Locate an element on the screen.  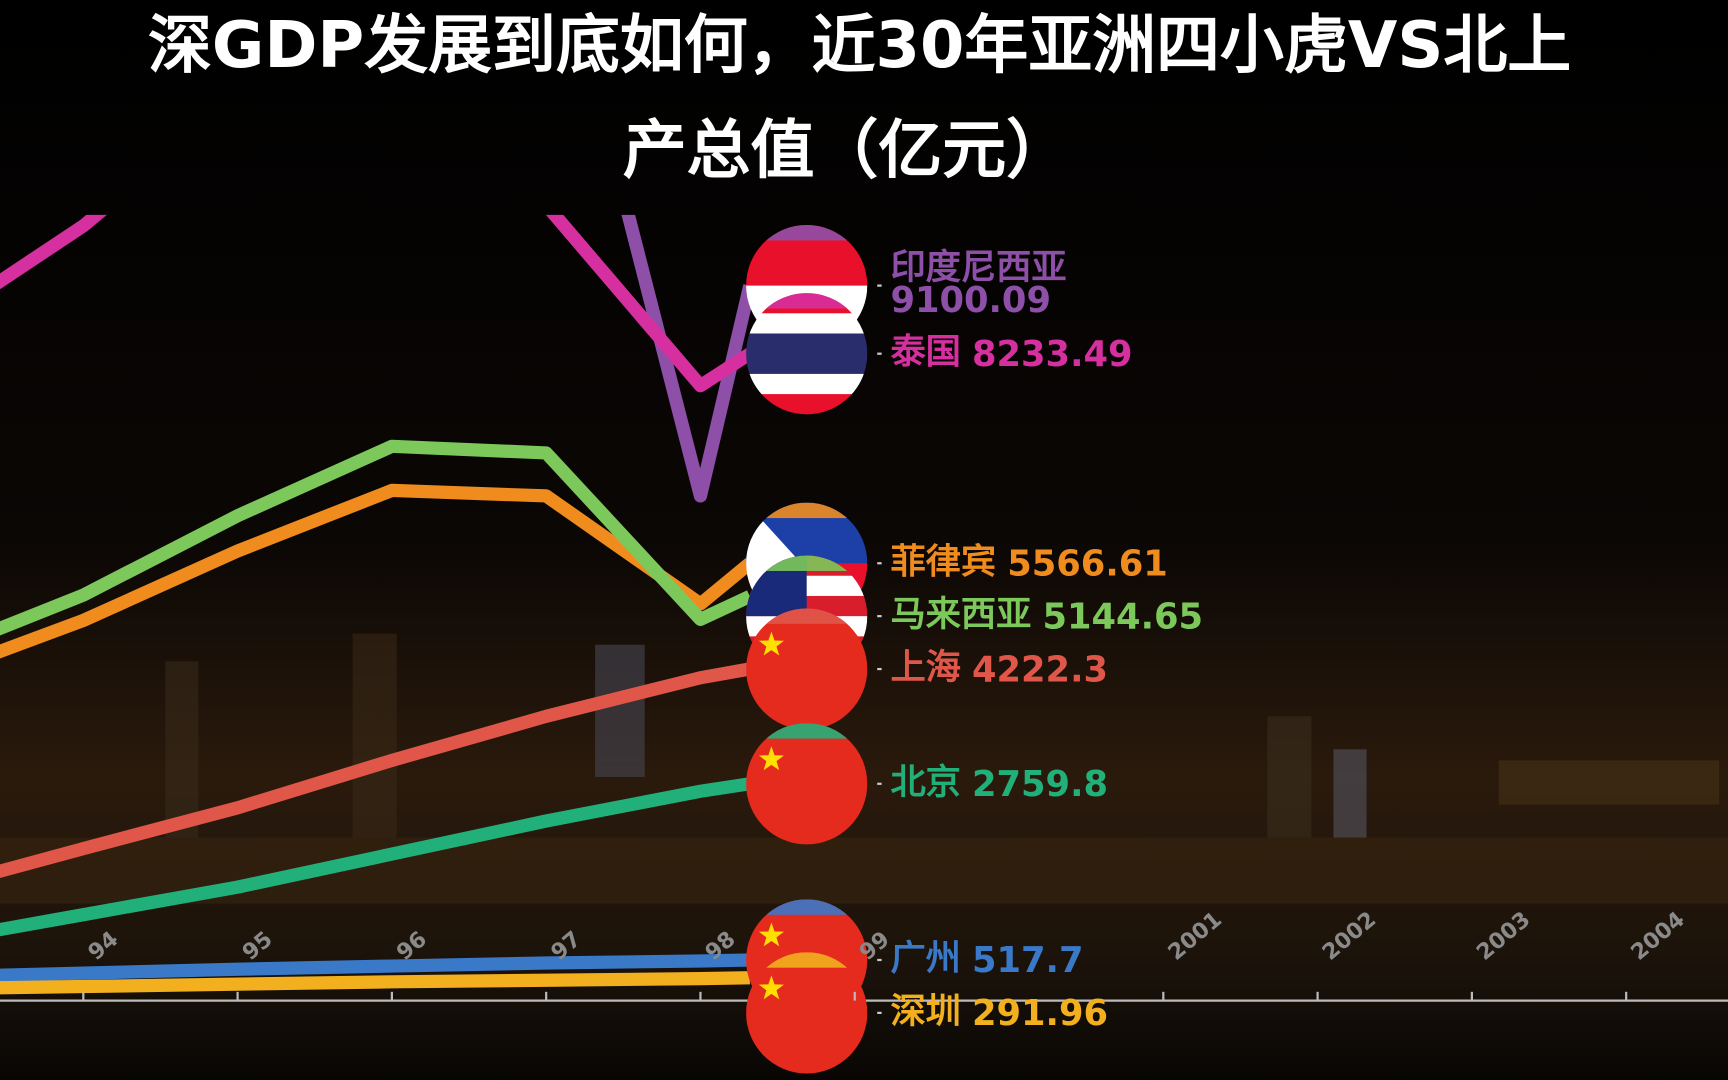
flags is located at coordinates (807, 649).